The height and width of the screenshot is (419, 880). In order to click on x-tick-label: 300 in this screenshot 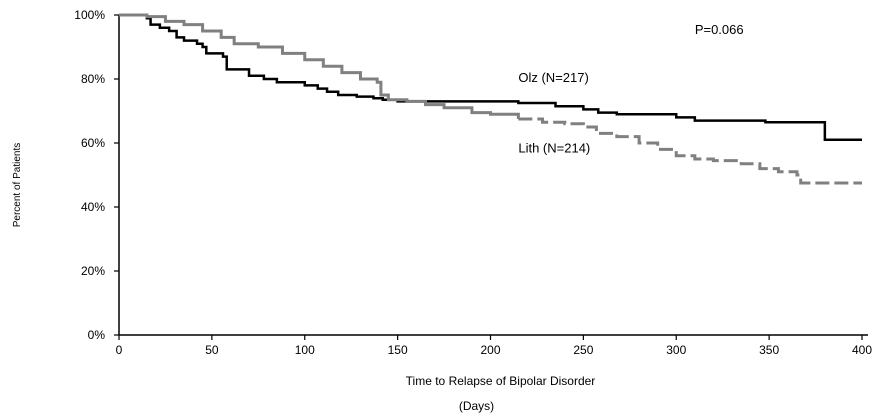, I will do `click(676, 350)`.